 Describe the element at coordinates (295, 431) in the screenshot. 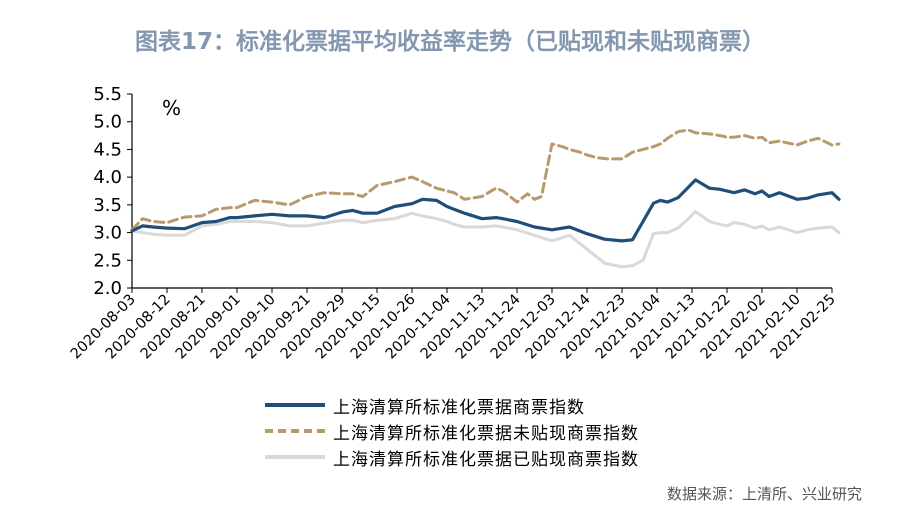

I see `legend-swatch-dashed-tan` at that location.